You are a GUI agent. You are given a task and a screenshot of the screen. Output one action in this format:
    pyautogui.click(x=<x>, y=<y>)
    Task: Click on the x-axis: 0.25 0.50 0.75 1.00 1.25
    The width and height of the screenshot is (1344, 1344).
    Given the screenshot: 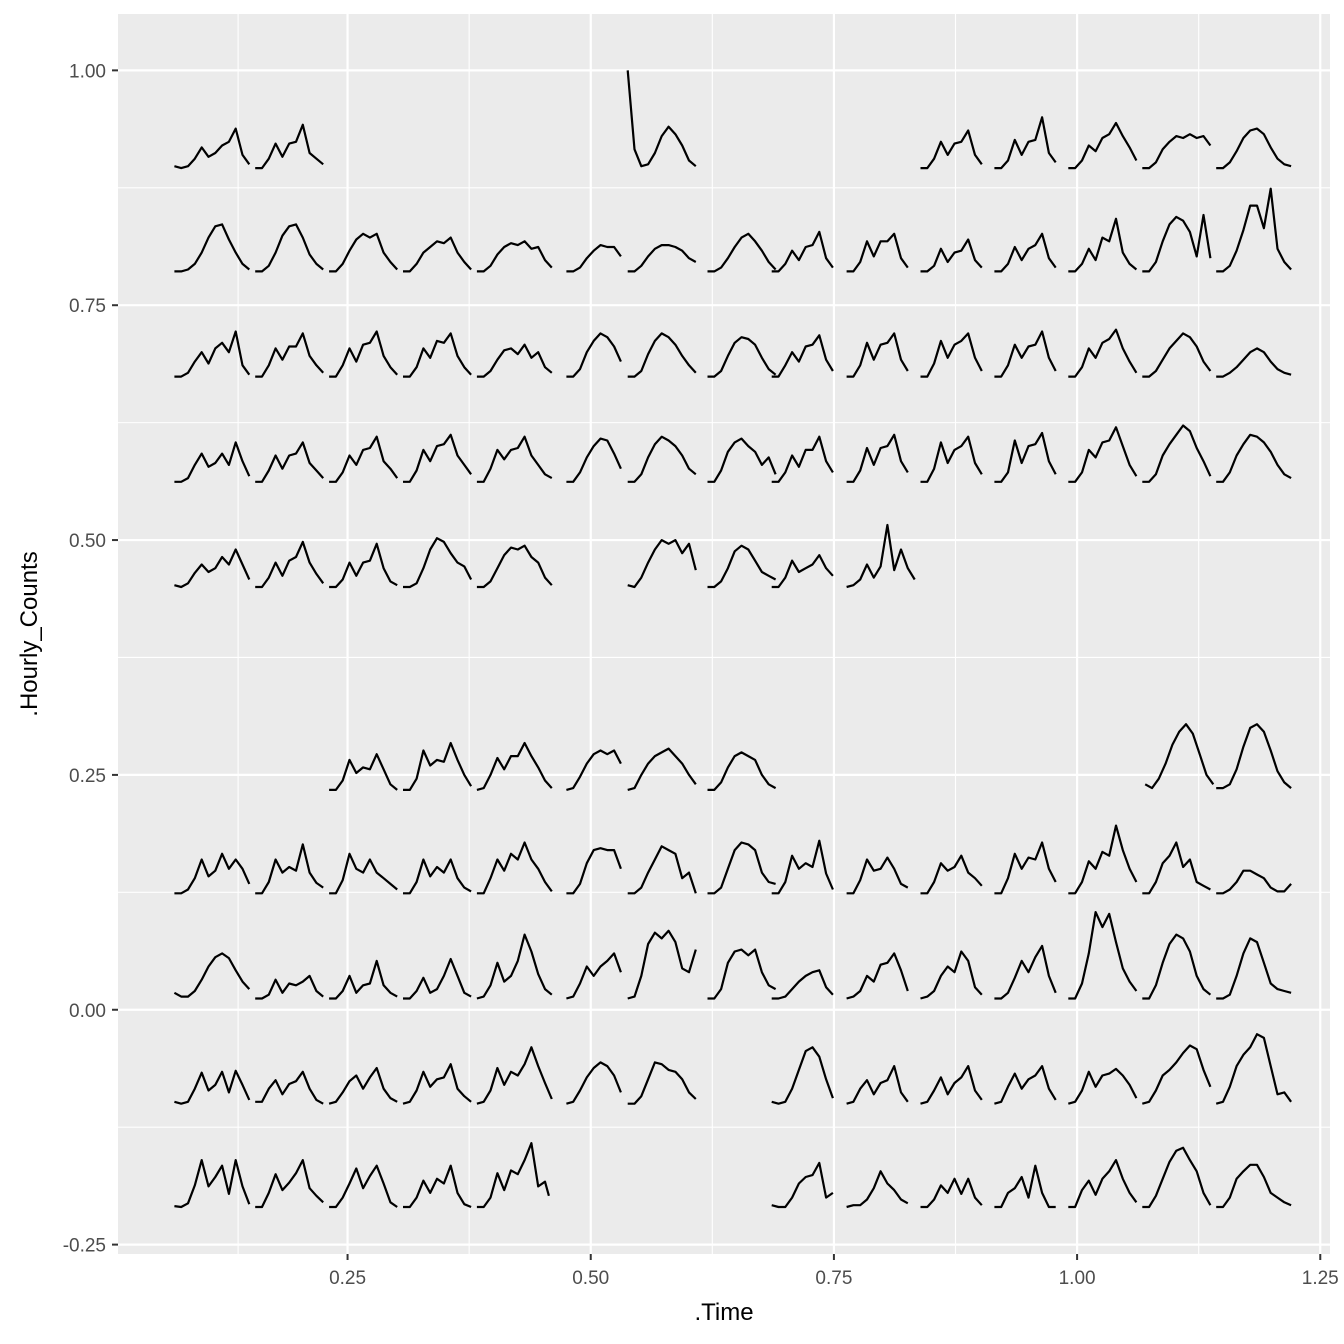 What is the action you would take?
    pyautogui.click(x=834, y=1271)
    